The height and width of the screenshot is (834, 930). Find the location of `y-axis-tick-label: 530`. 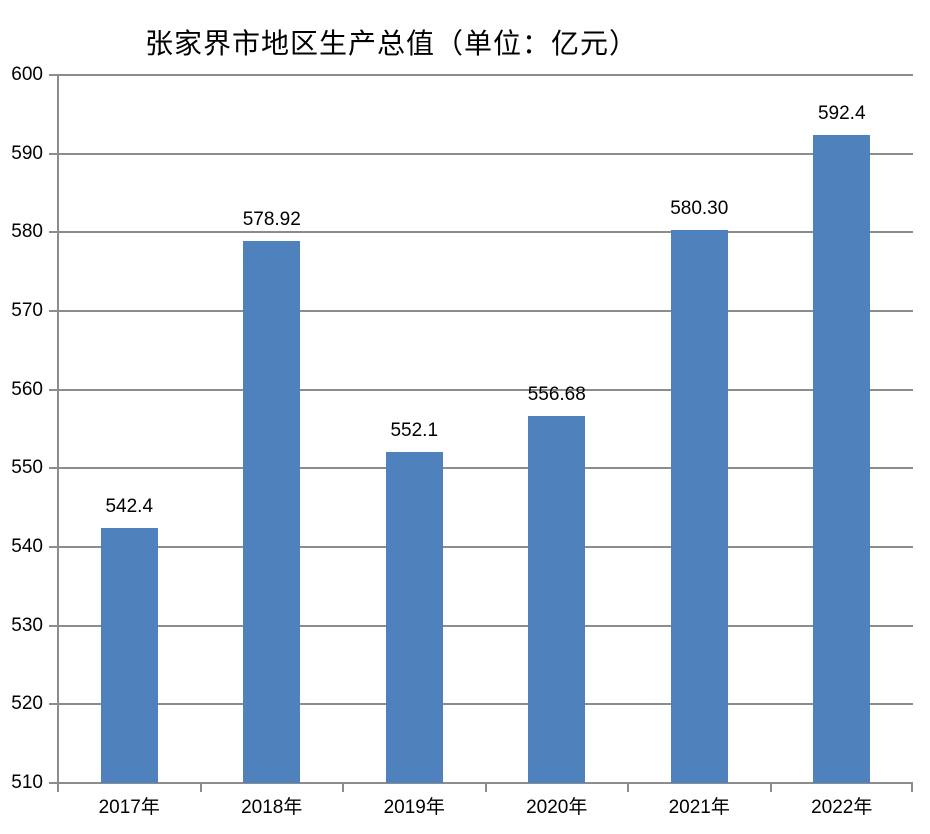

y-axis-tick-label: 530 is located at coordinates (27, 625).